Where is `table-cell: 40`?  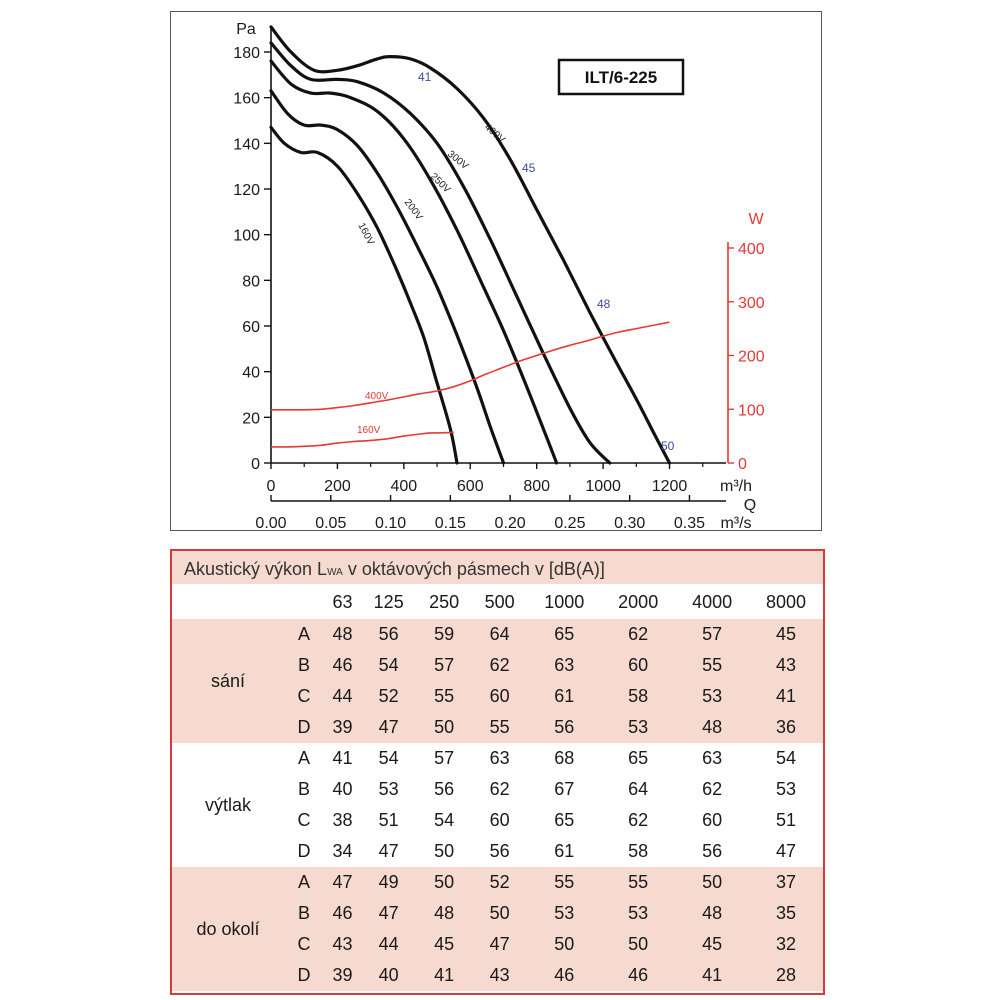 table-cell: 40 is located at coordinates (388, 975).